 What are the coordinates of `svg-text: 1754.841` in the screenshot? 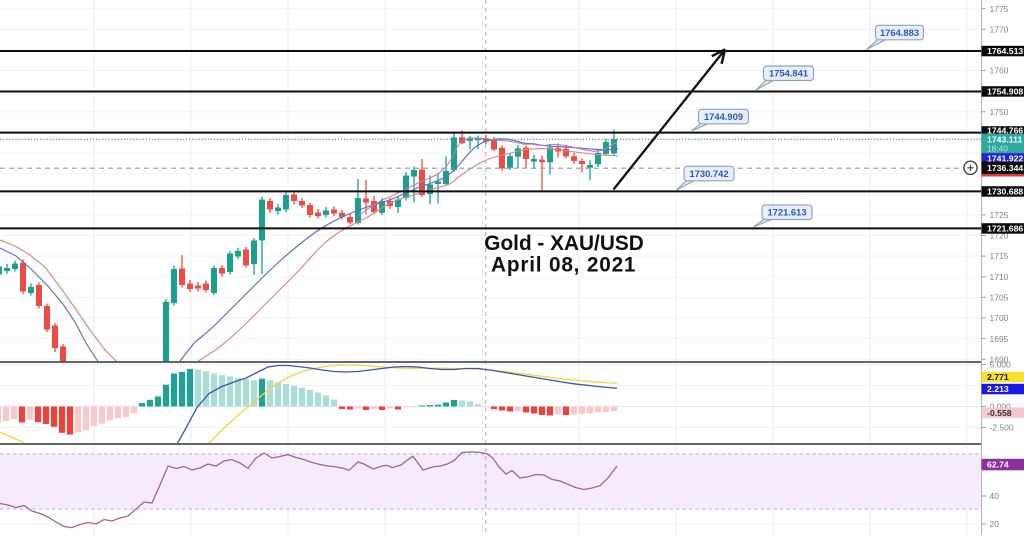 It's located at (788, 73).